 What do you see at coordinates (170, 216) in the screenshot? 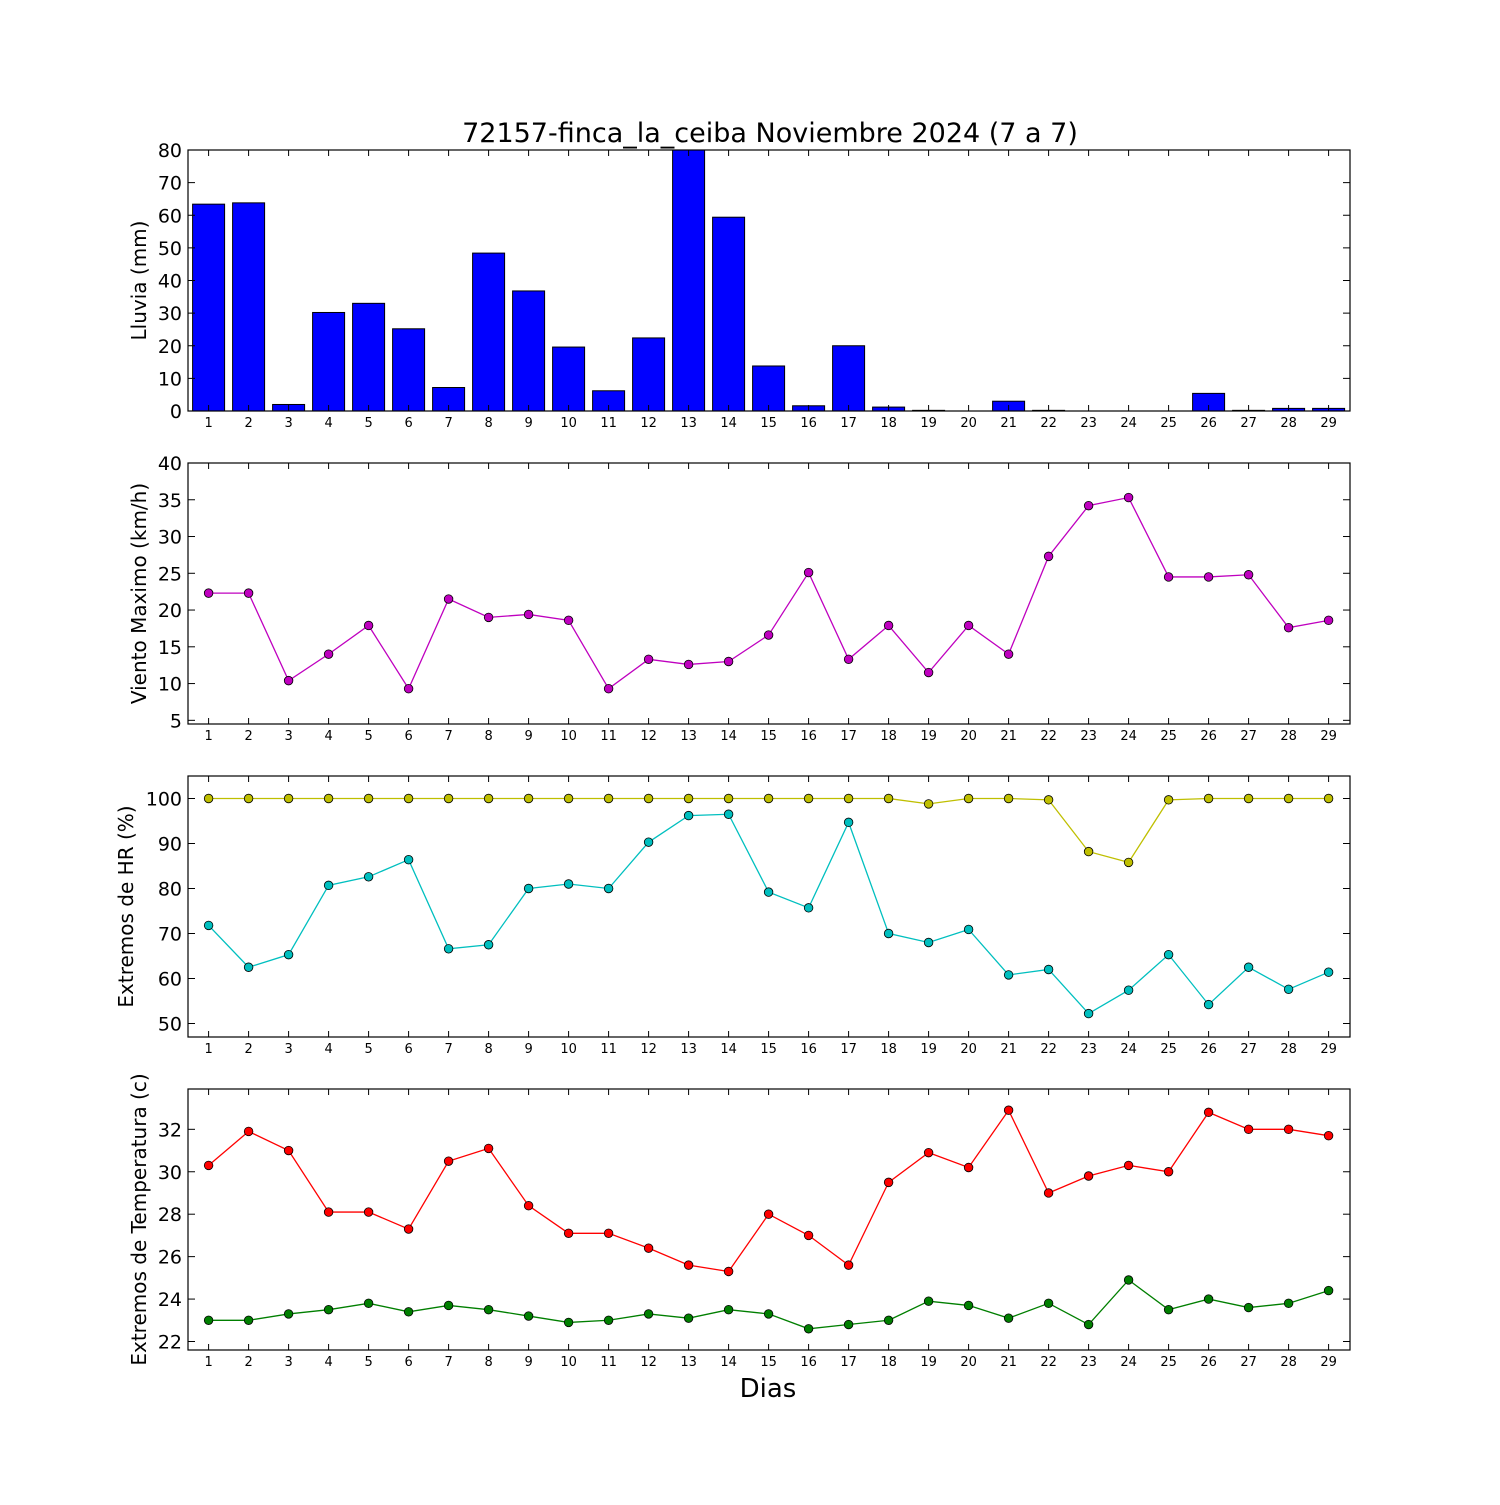
I see `y-tick-label: 60` at bounding box center [170, 216].